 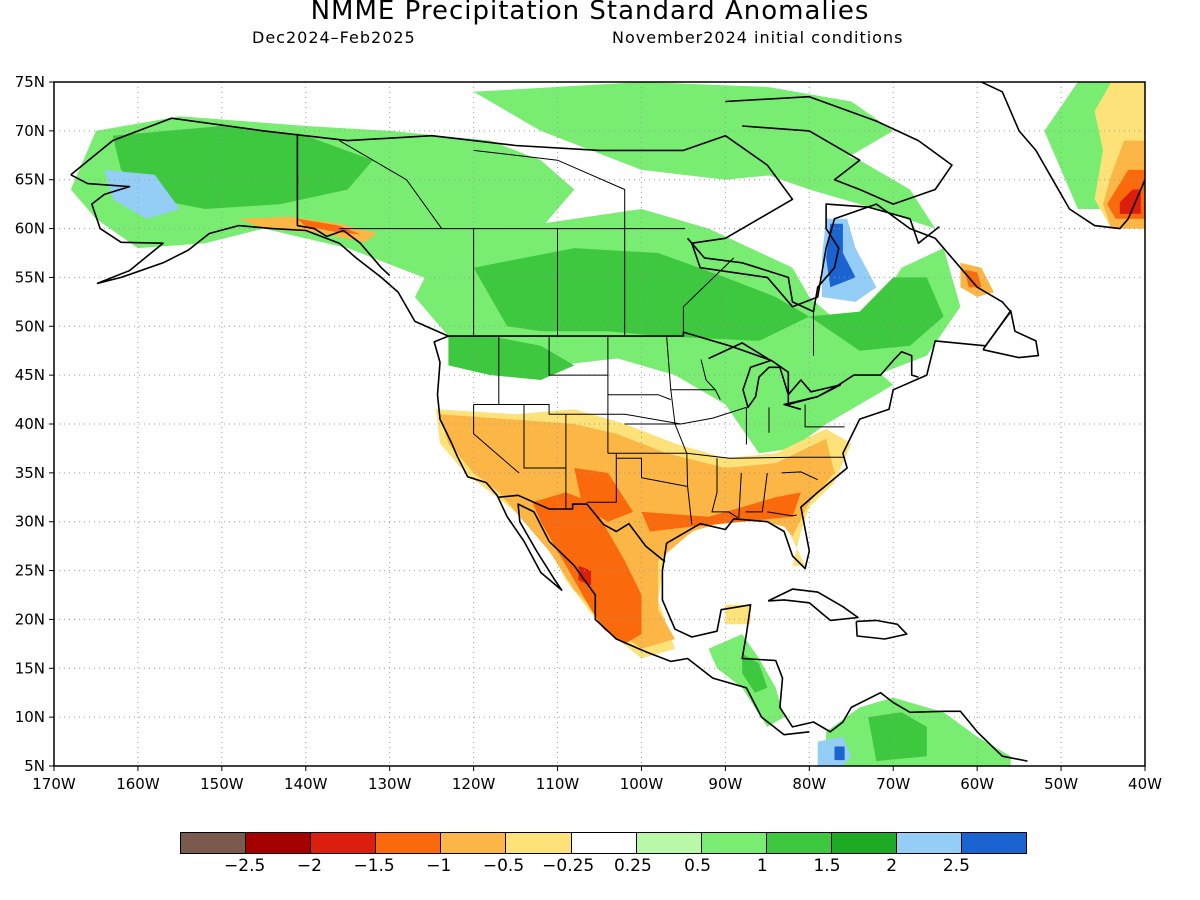 I want to click on lat-tick-label: 75N, so click(x=30, y=82).